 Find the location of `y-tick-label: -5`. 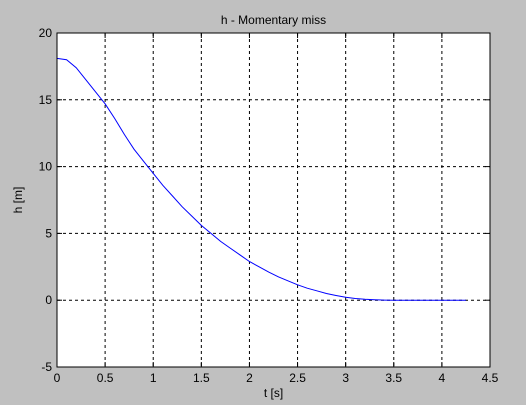

y-tick-label: -5 is located at coordinates (46, 367).